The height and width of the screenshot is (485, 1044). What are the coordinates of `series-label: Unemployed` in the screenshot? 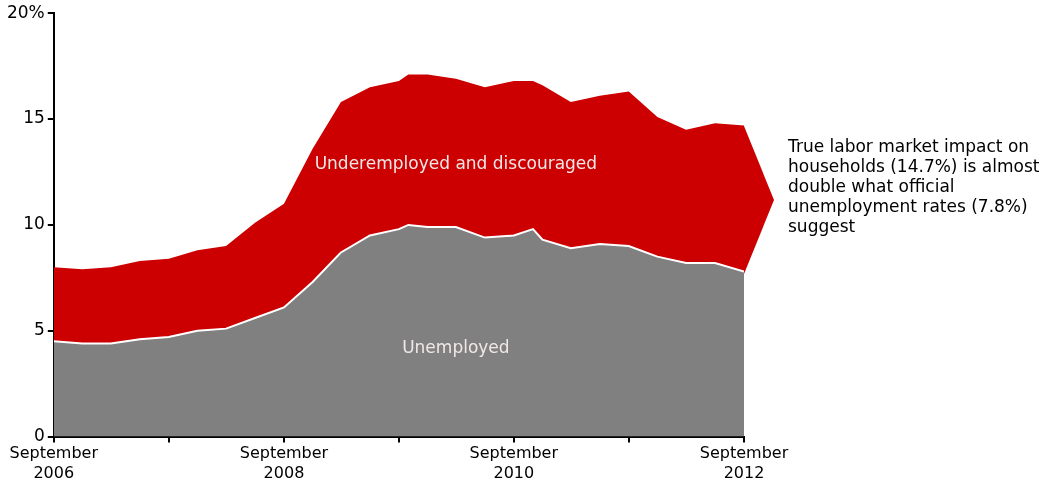 It's located at (456, 347).